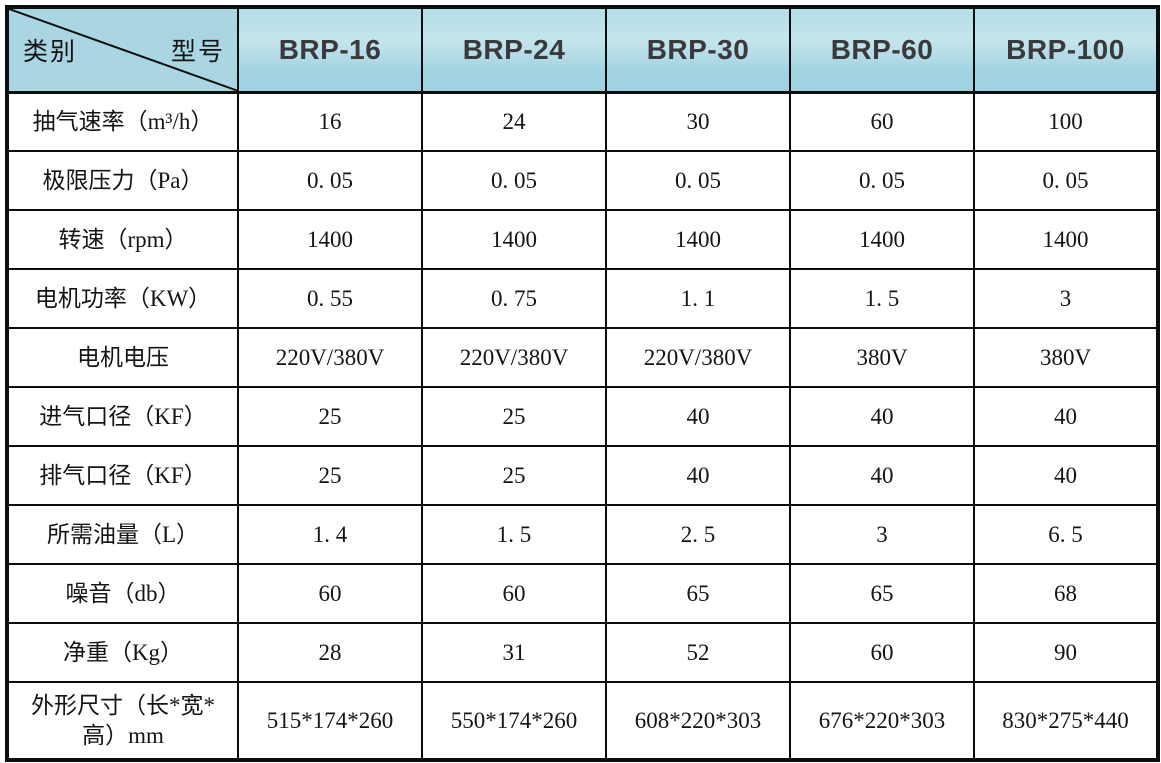  Describe the element at coordinates (330, 721) in the screenshot. I see `spec-cell: 515*174*260` at that location.